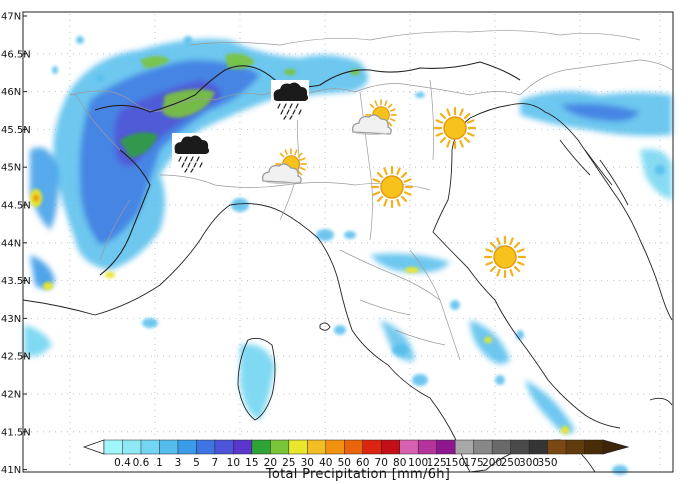  Describe the element at coordinates (616, 447) in the screenshot. I see `colorbar-high-arrow` at that location.